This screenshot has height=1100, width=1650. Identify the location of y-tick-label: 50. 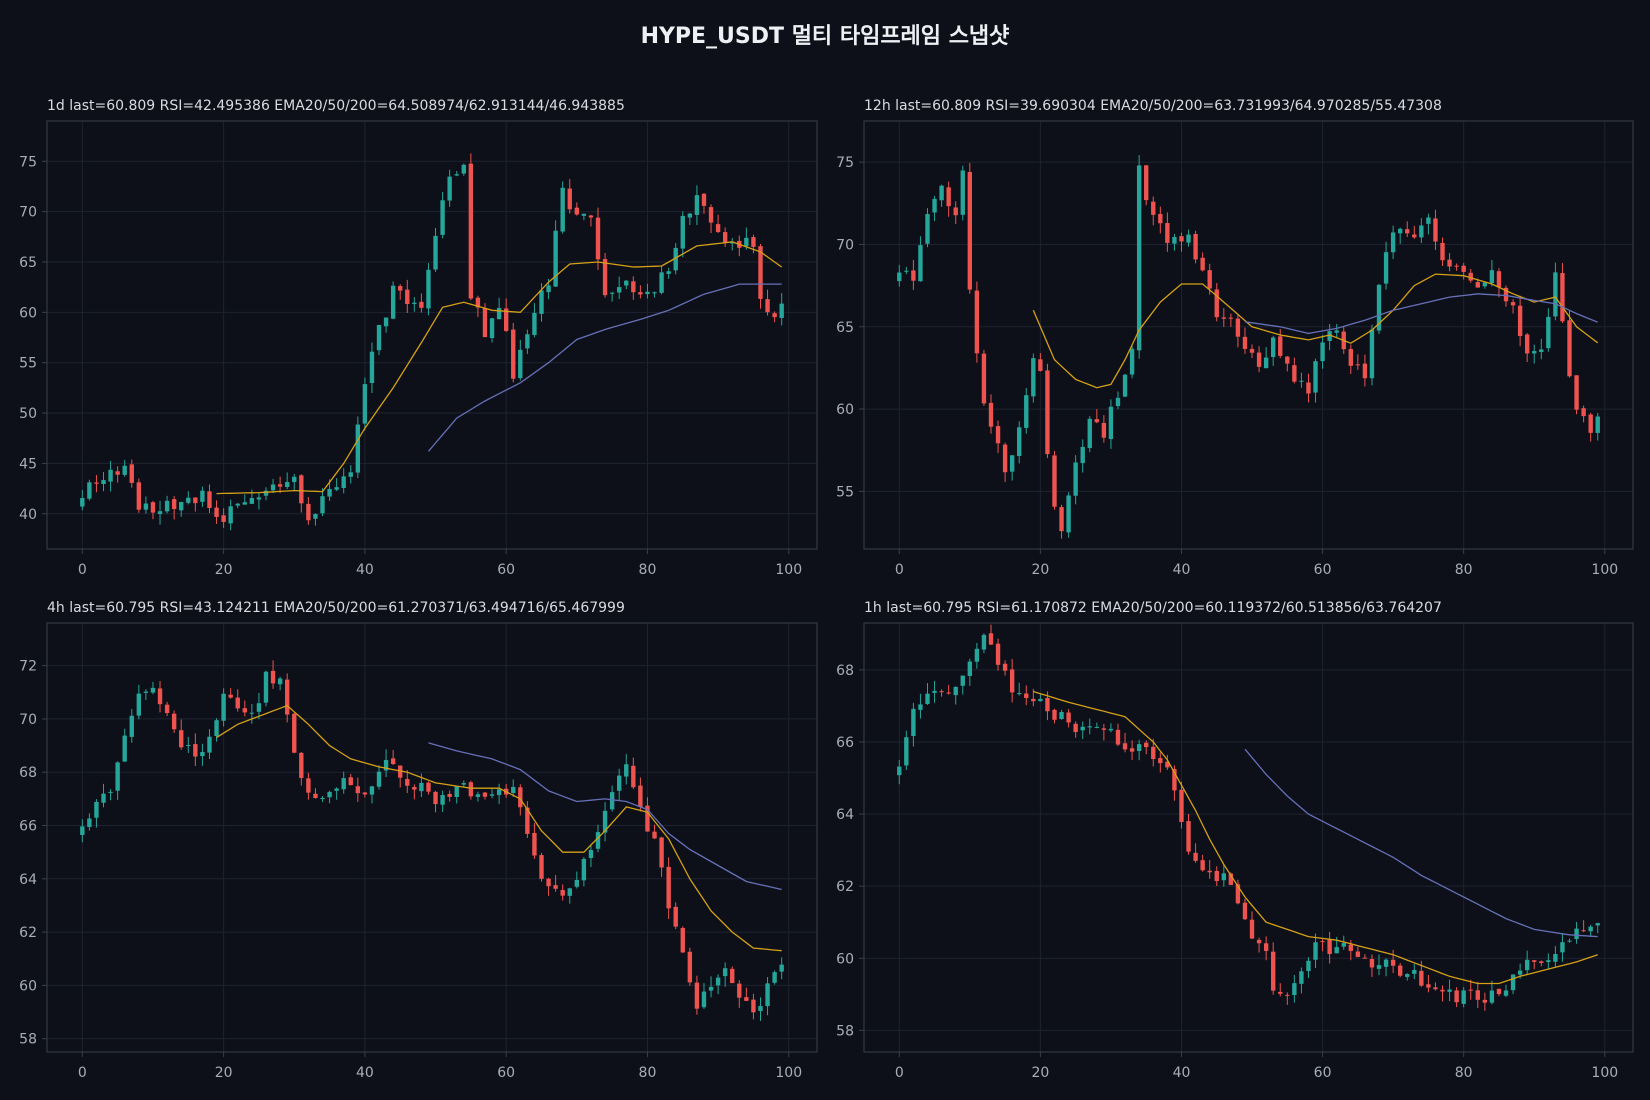
(28, 414).